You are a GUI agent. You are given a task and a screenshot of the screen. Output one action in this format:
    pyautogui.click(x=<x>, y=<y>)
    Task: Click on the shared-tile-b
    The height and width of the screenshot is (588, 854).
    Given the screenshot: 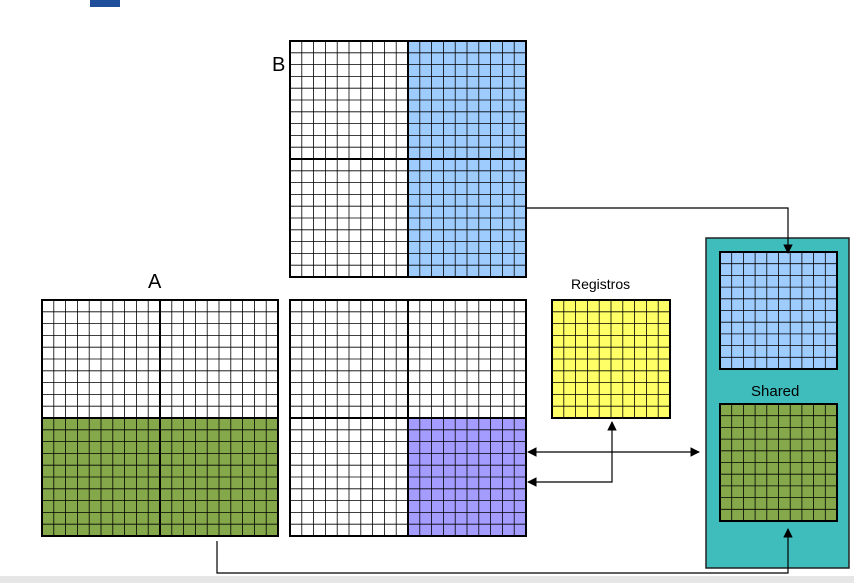 What is the action you would take?
    pyautogui.click(x=778, y=310)
    